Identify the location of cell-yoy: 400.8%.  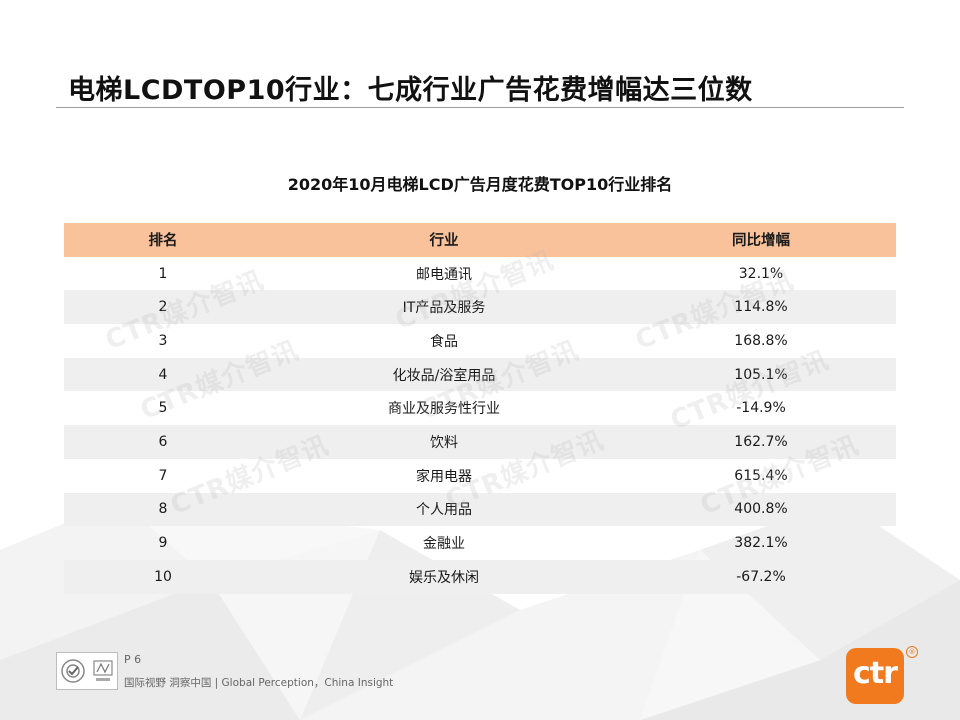
(761, 509).